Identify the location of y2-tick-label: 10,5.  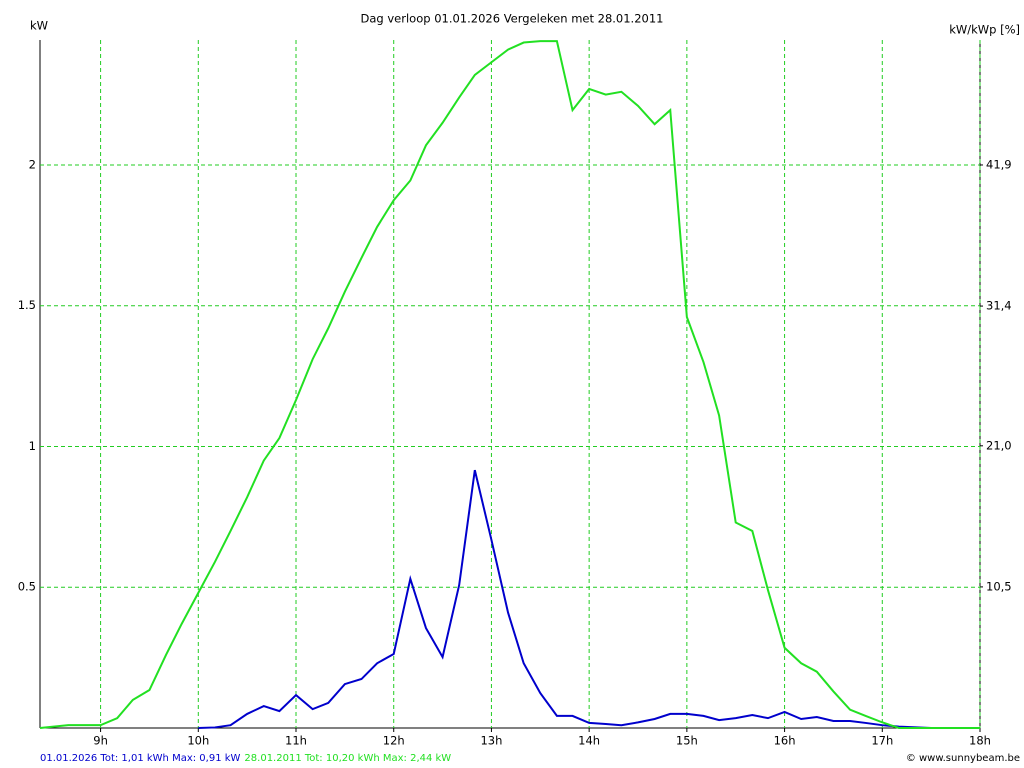
(999, 586).